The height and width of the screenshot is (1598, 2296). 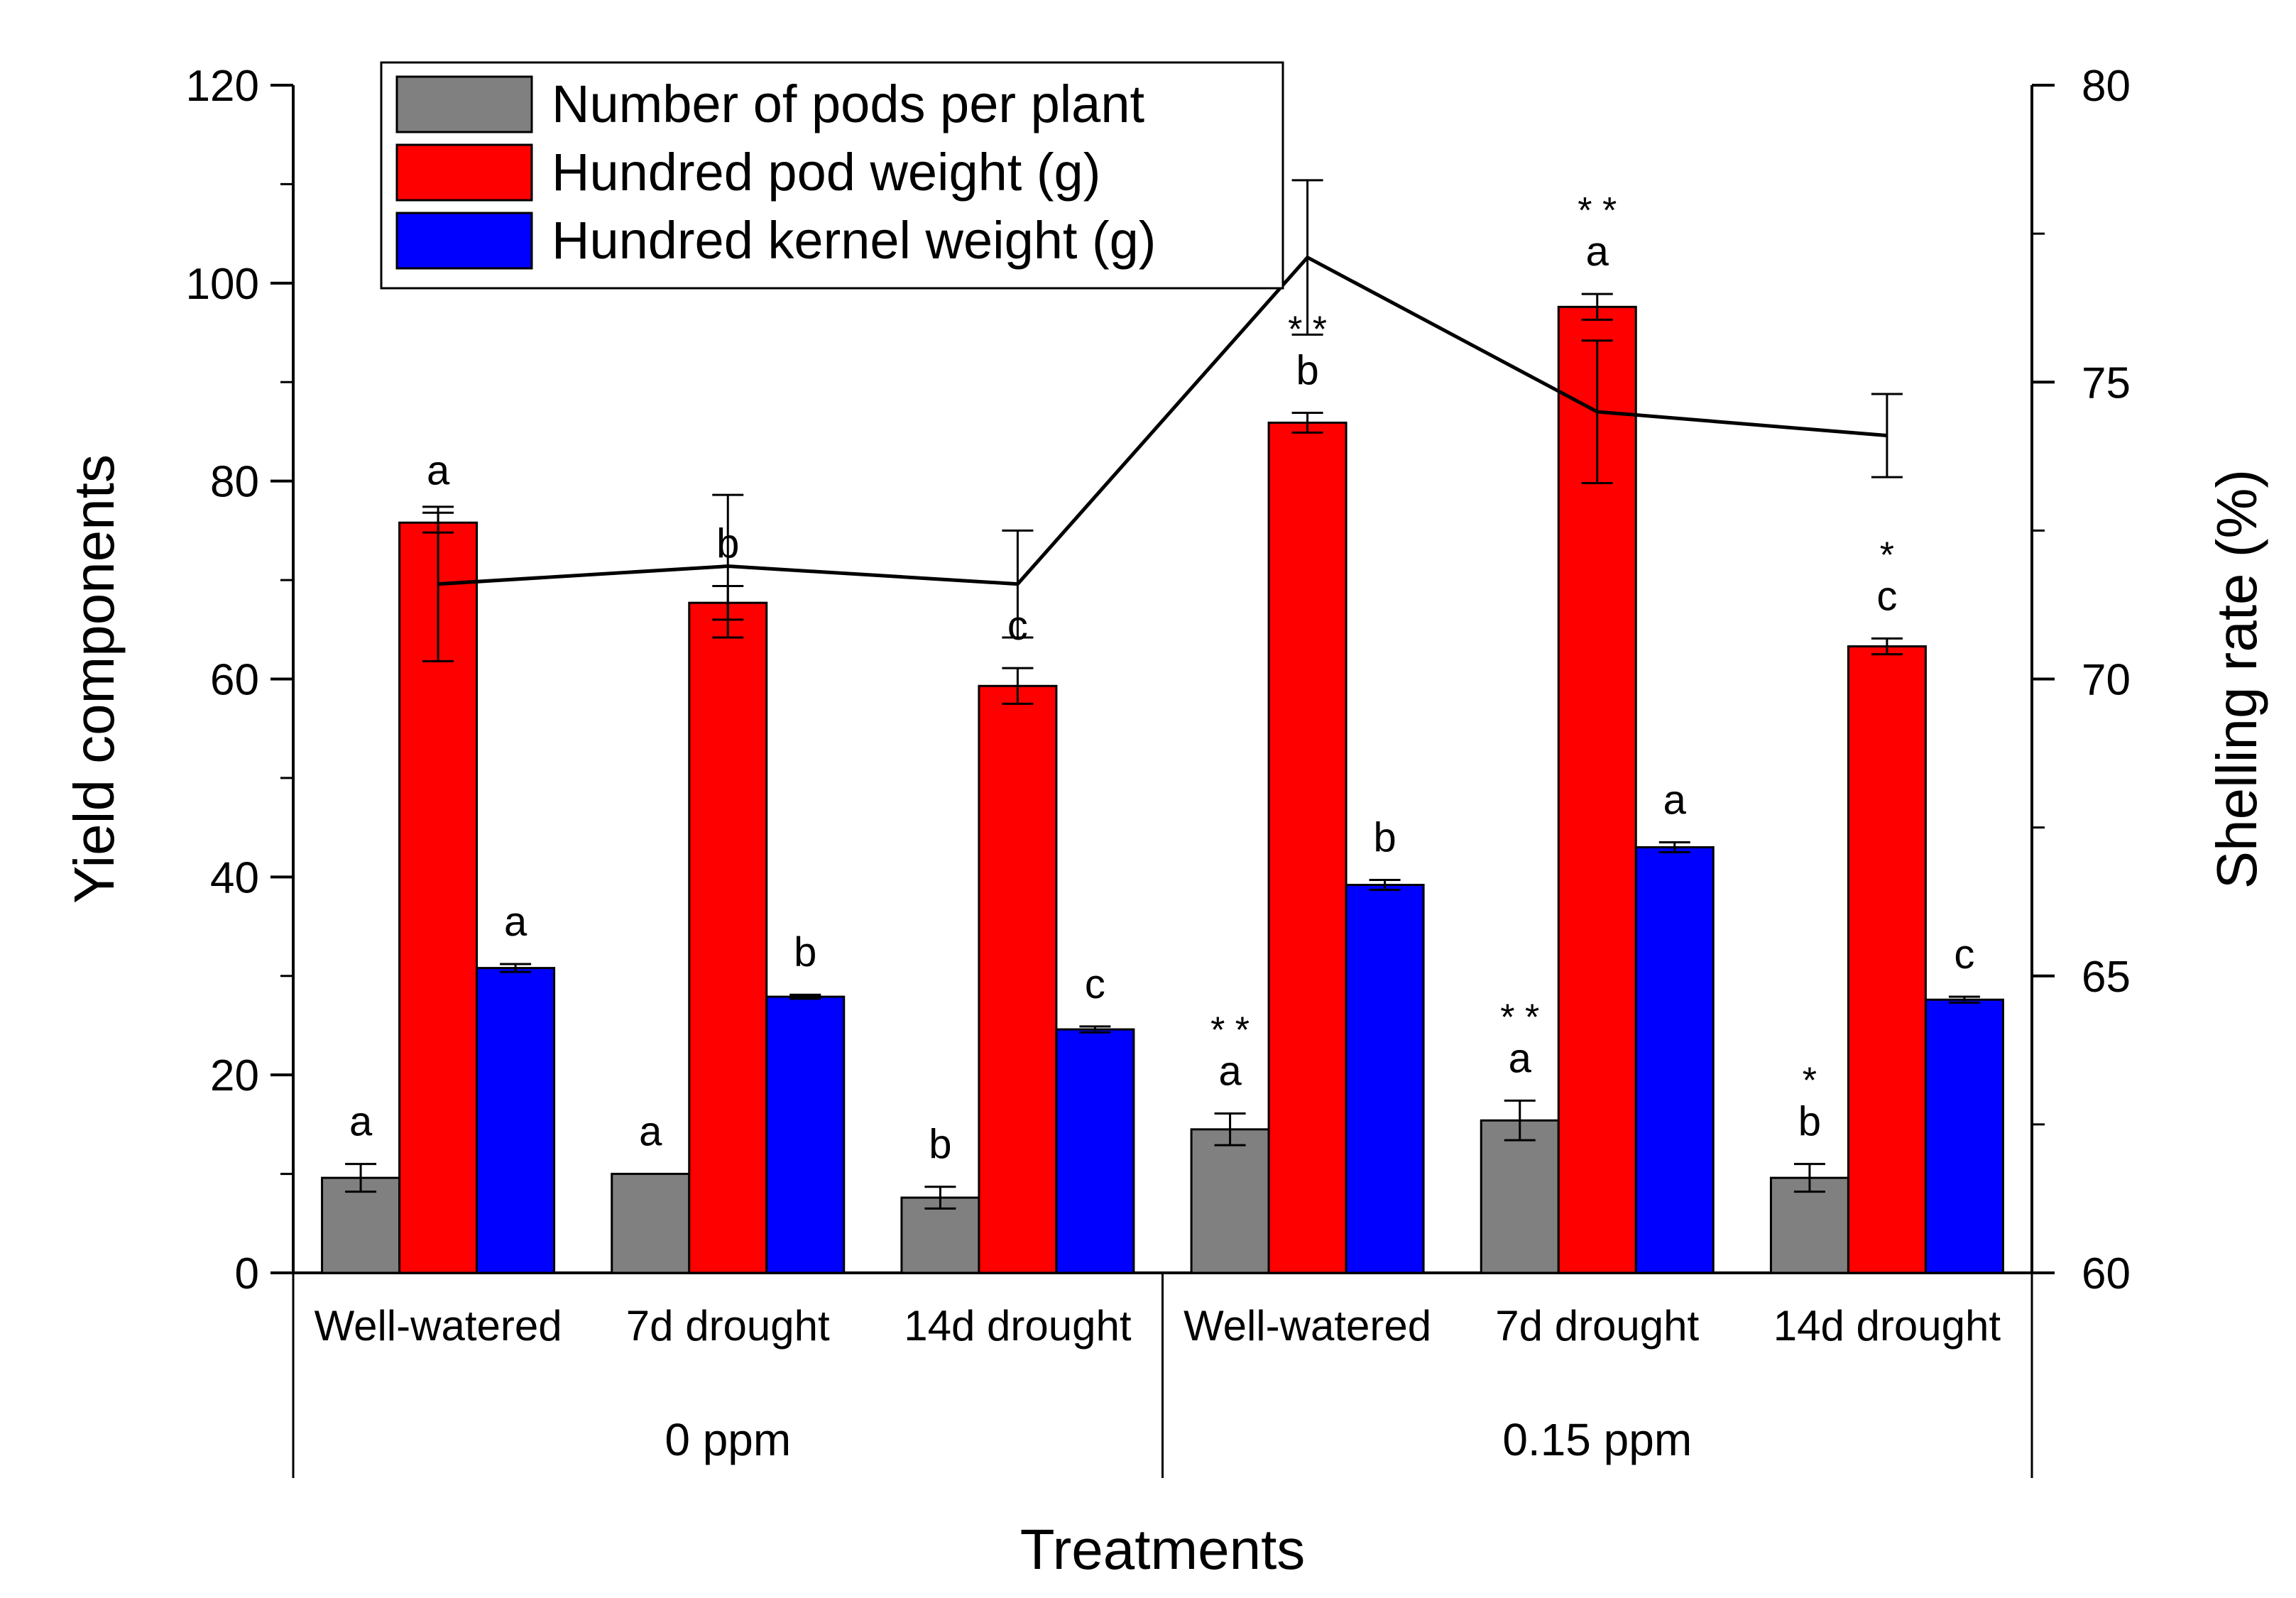 What do you see at coordinates (854, 241) in the screenshot?
I see `legend-label: Hundred kernel weight (g)` at bounding box center [854, 241].